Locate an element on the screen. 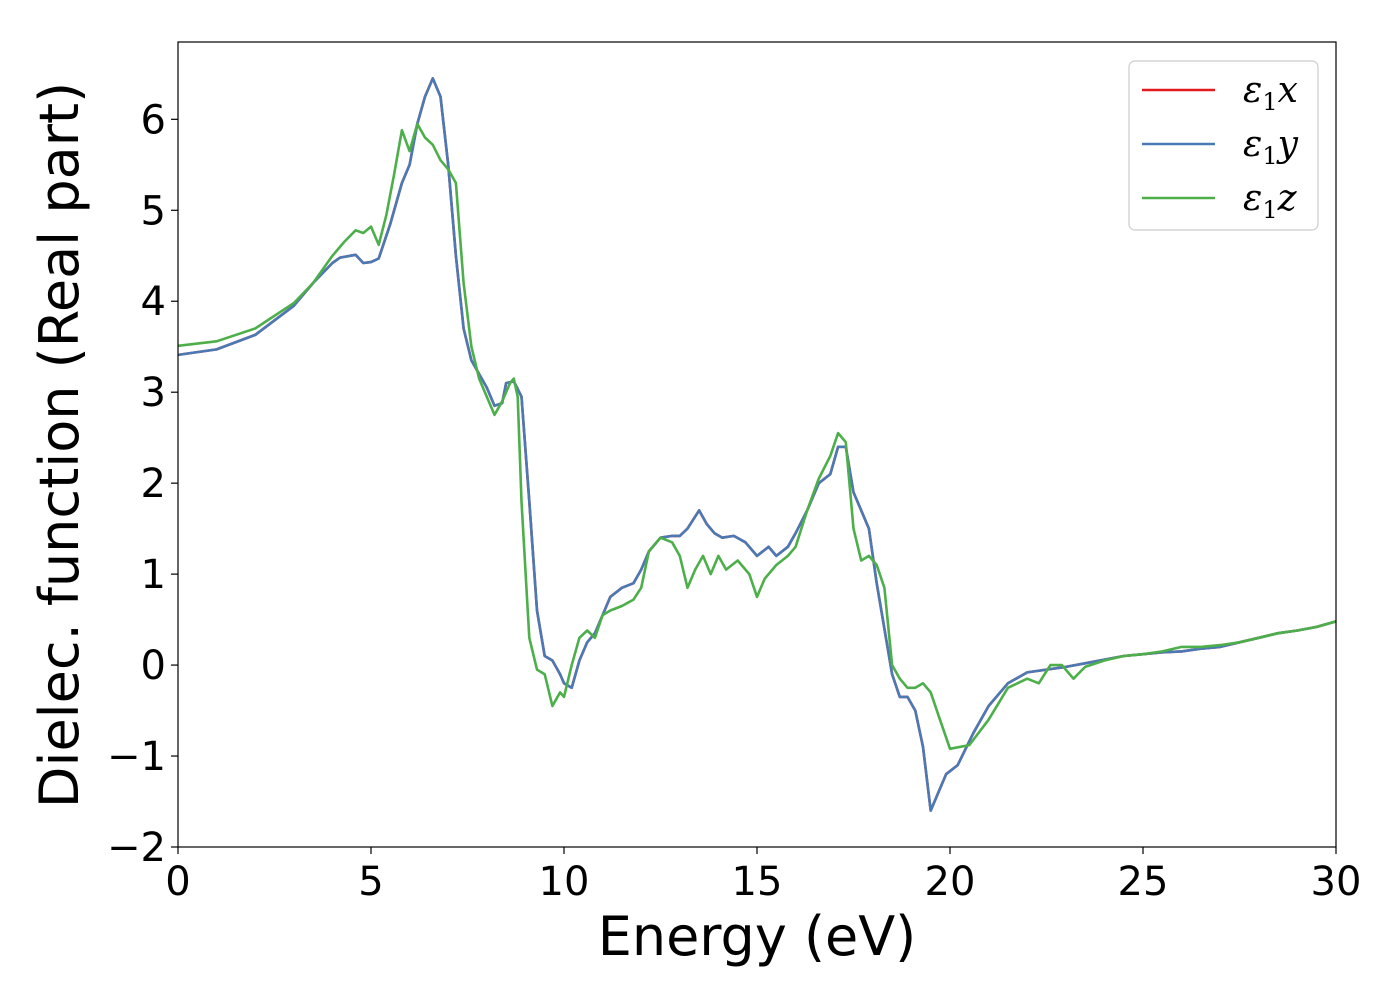  legend: ε1x ε1y ε1z is located at coordinates (1223, 145).